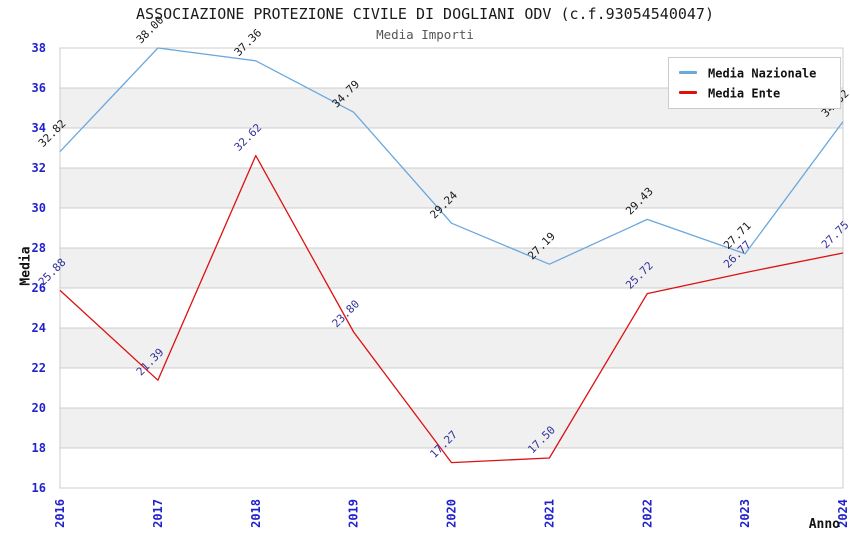  I want to click on data-label: 37.36, so click(248, 42).